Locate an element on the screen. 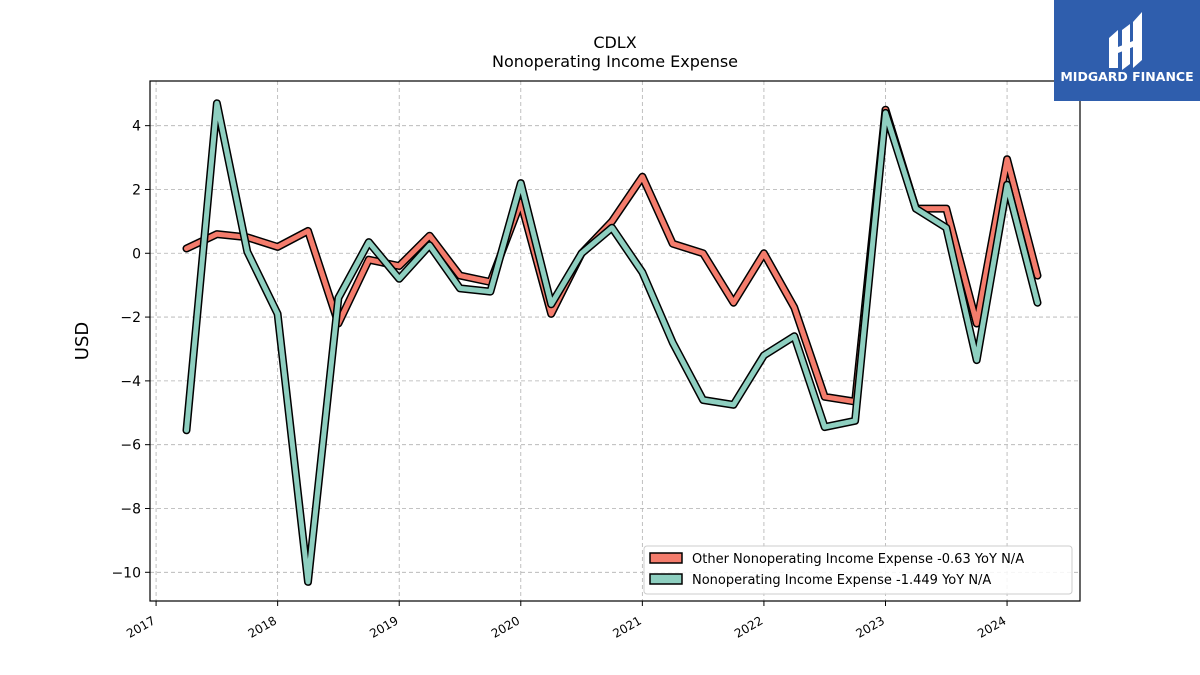  y-tick-label: −6 is located at coordinates (130, 446).